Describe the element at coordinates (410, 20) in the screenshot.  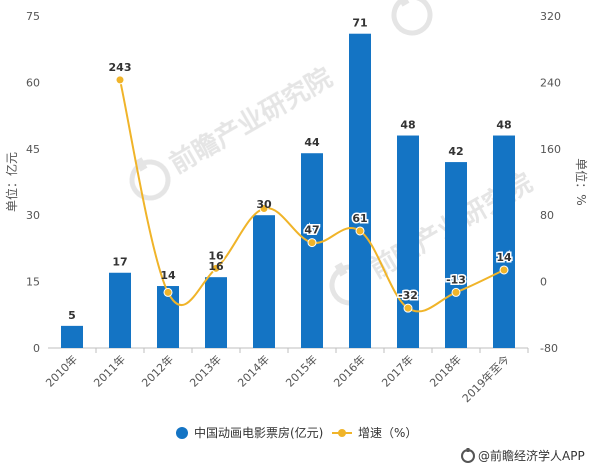
I see `watermark-logo-icon` at that location.